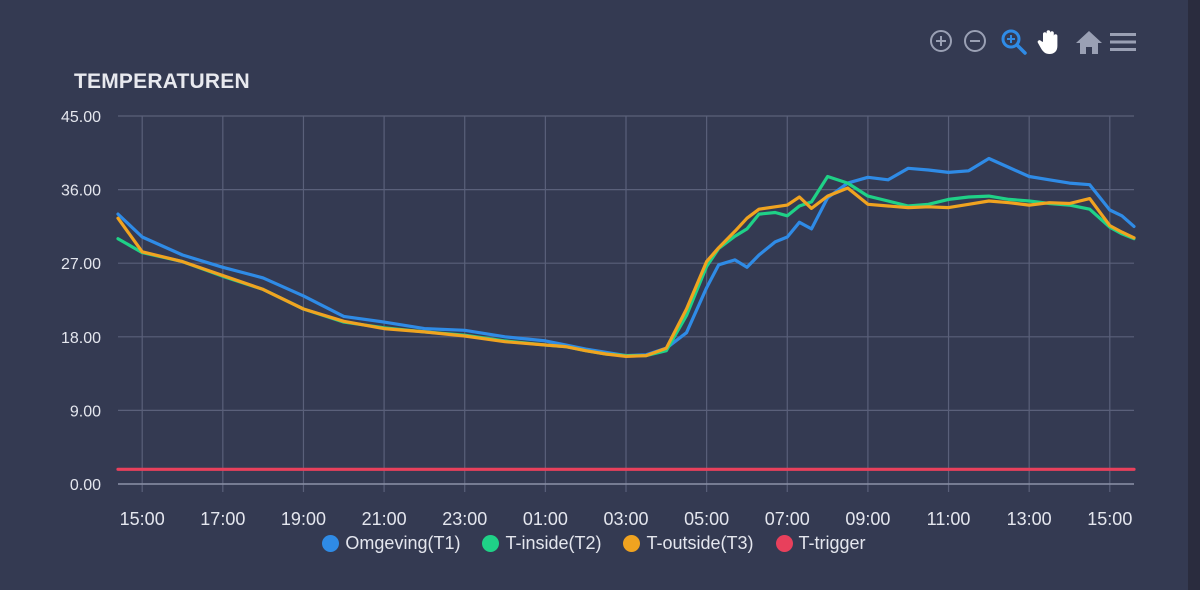 The height and width of the screenshot is (590, 1200). What do you see at coordinates (81, 191) in the screenshot?
I see `y-tick-label: 36.00` at bounding box center [81, 191].